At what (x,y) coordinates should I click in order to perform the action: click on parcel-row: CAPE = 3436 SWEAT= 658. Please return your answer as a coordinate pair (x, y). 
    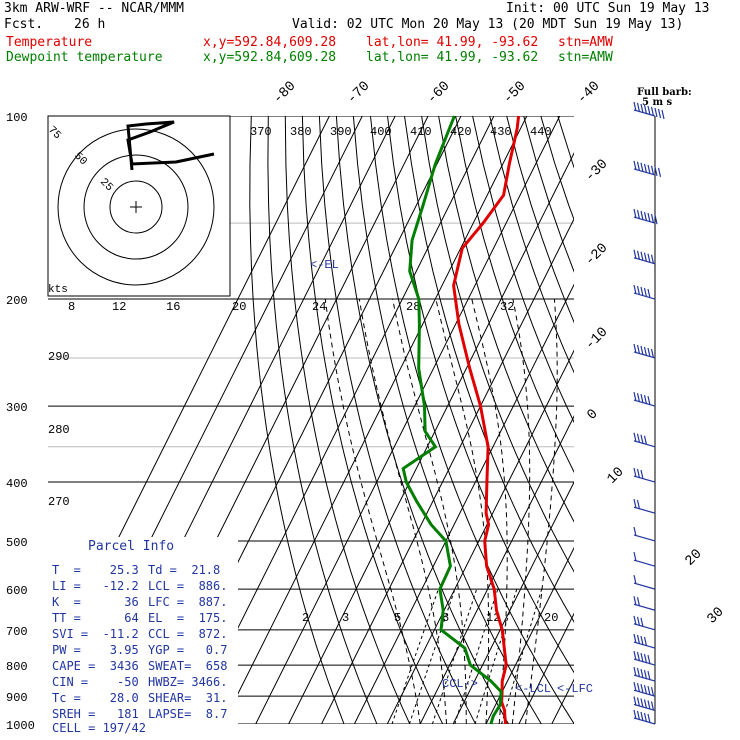
    Looking at the image, I should click on (140, 666).